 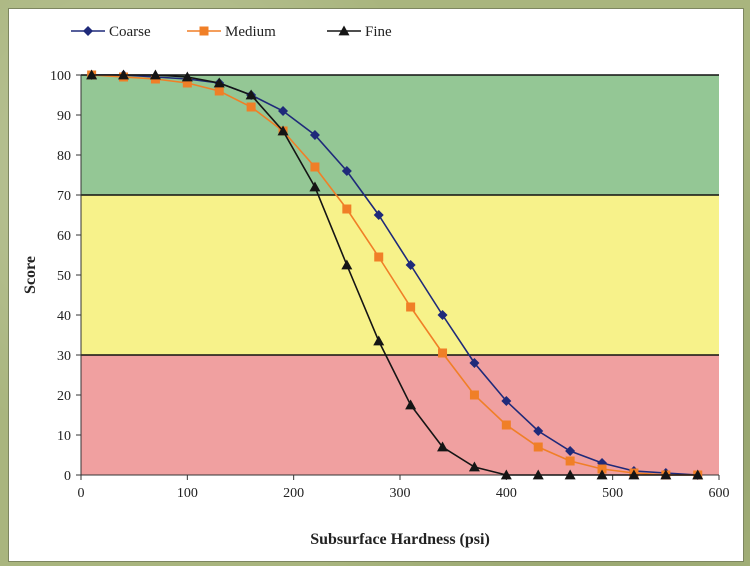 I want to click on legend-label-coarse: Coarse, so click(x=130, y=32).